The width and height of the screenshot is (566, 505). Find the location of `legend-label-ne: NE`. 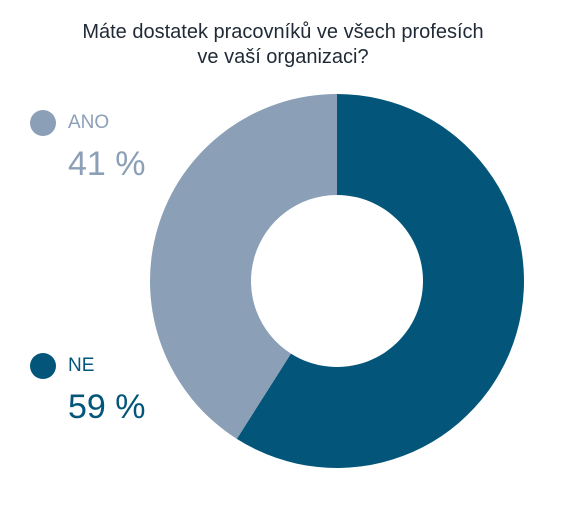

legend-label-ne: NE is located at coordinates (81, 365).